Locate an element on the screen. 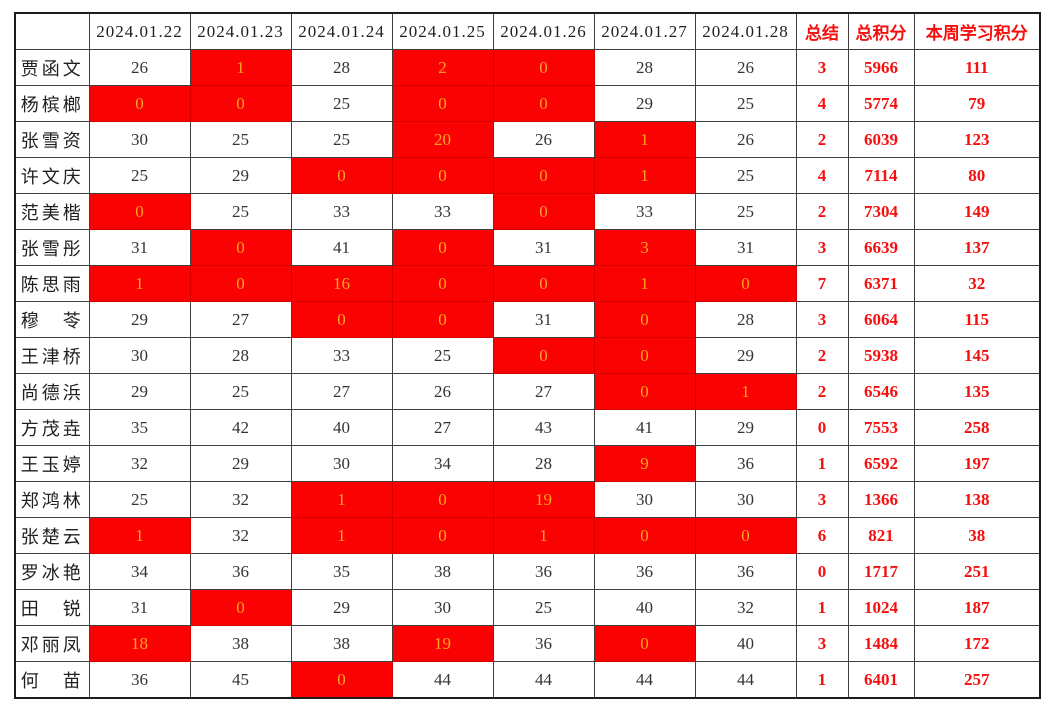  week-cell: 149 is located at coordinates (977, 211).